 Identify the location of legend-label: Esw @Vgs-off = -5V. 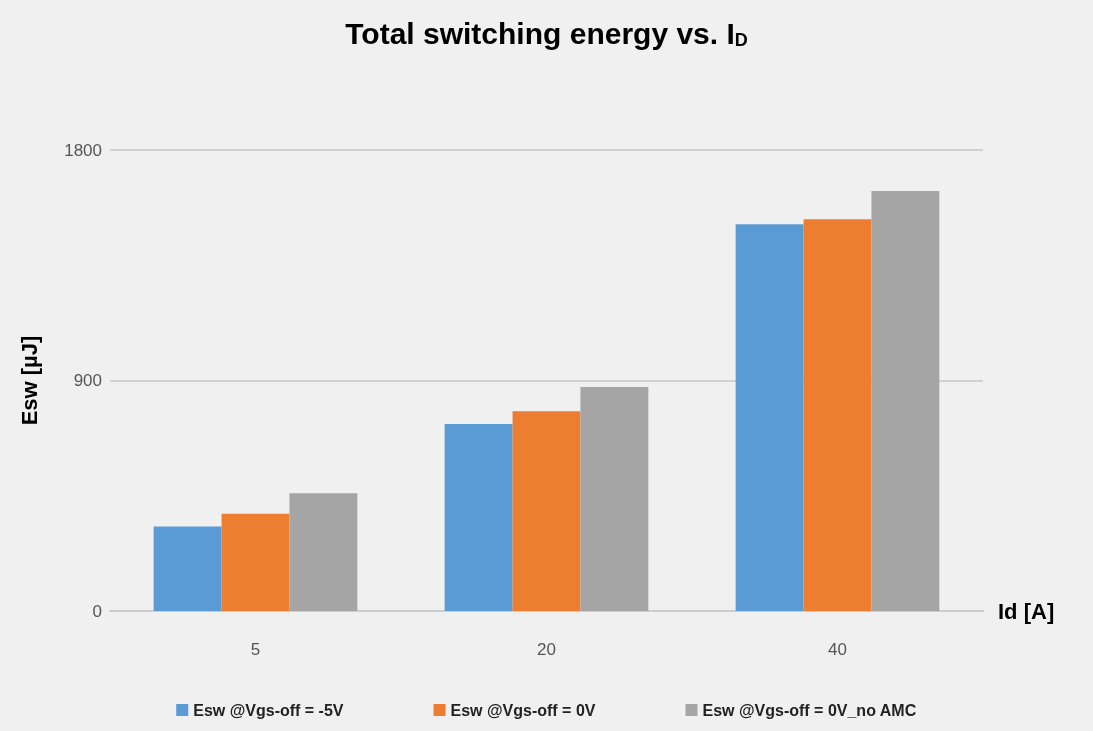
(268, 710).